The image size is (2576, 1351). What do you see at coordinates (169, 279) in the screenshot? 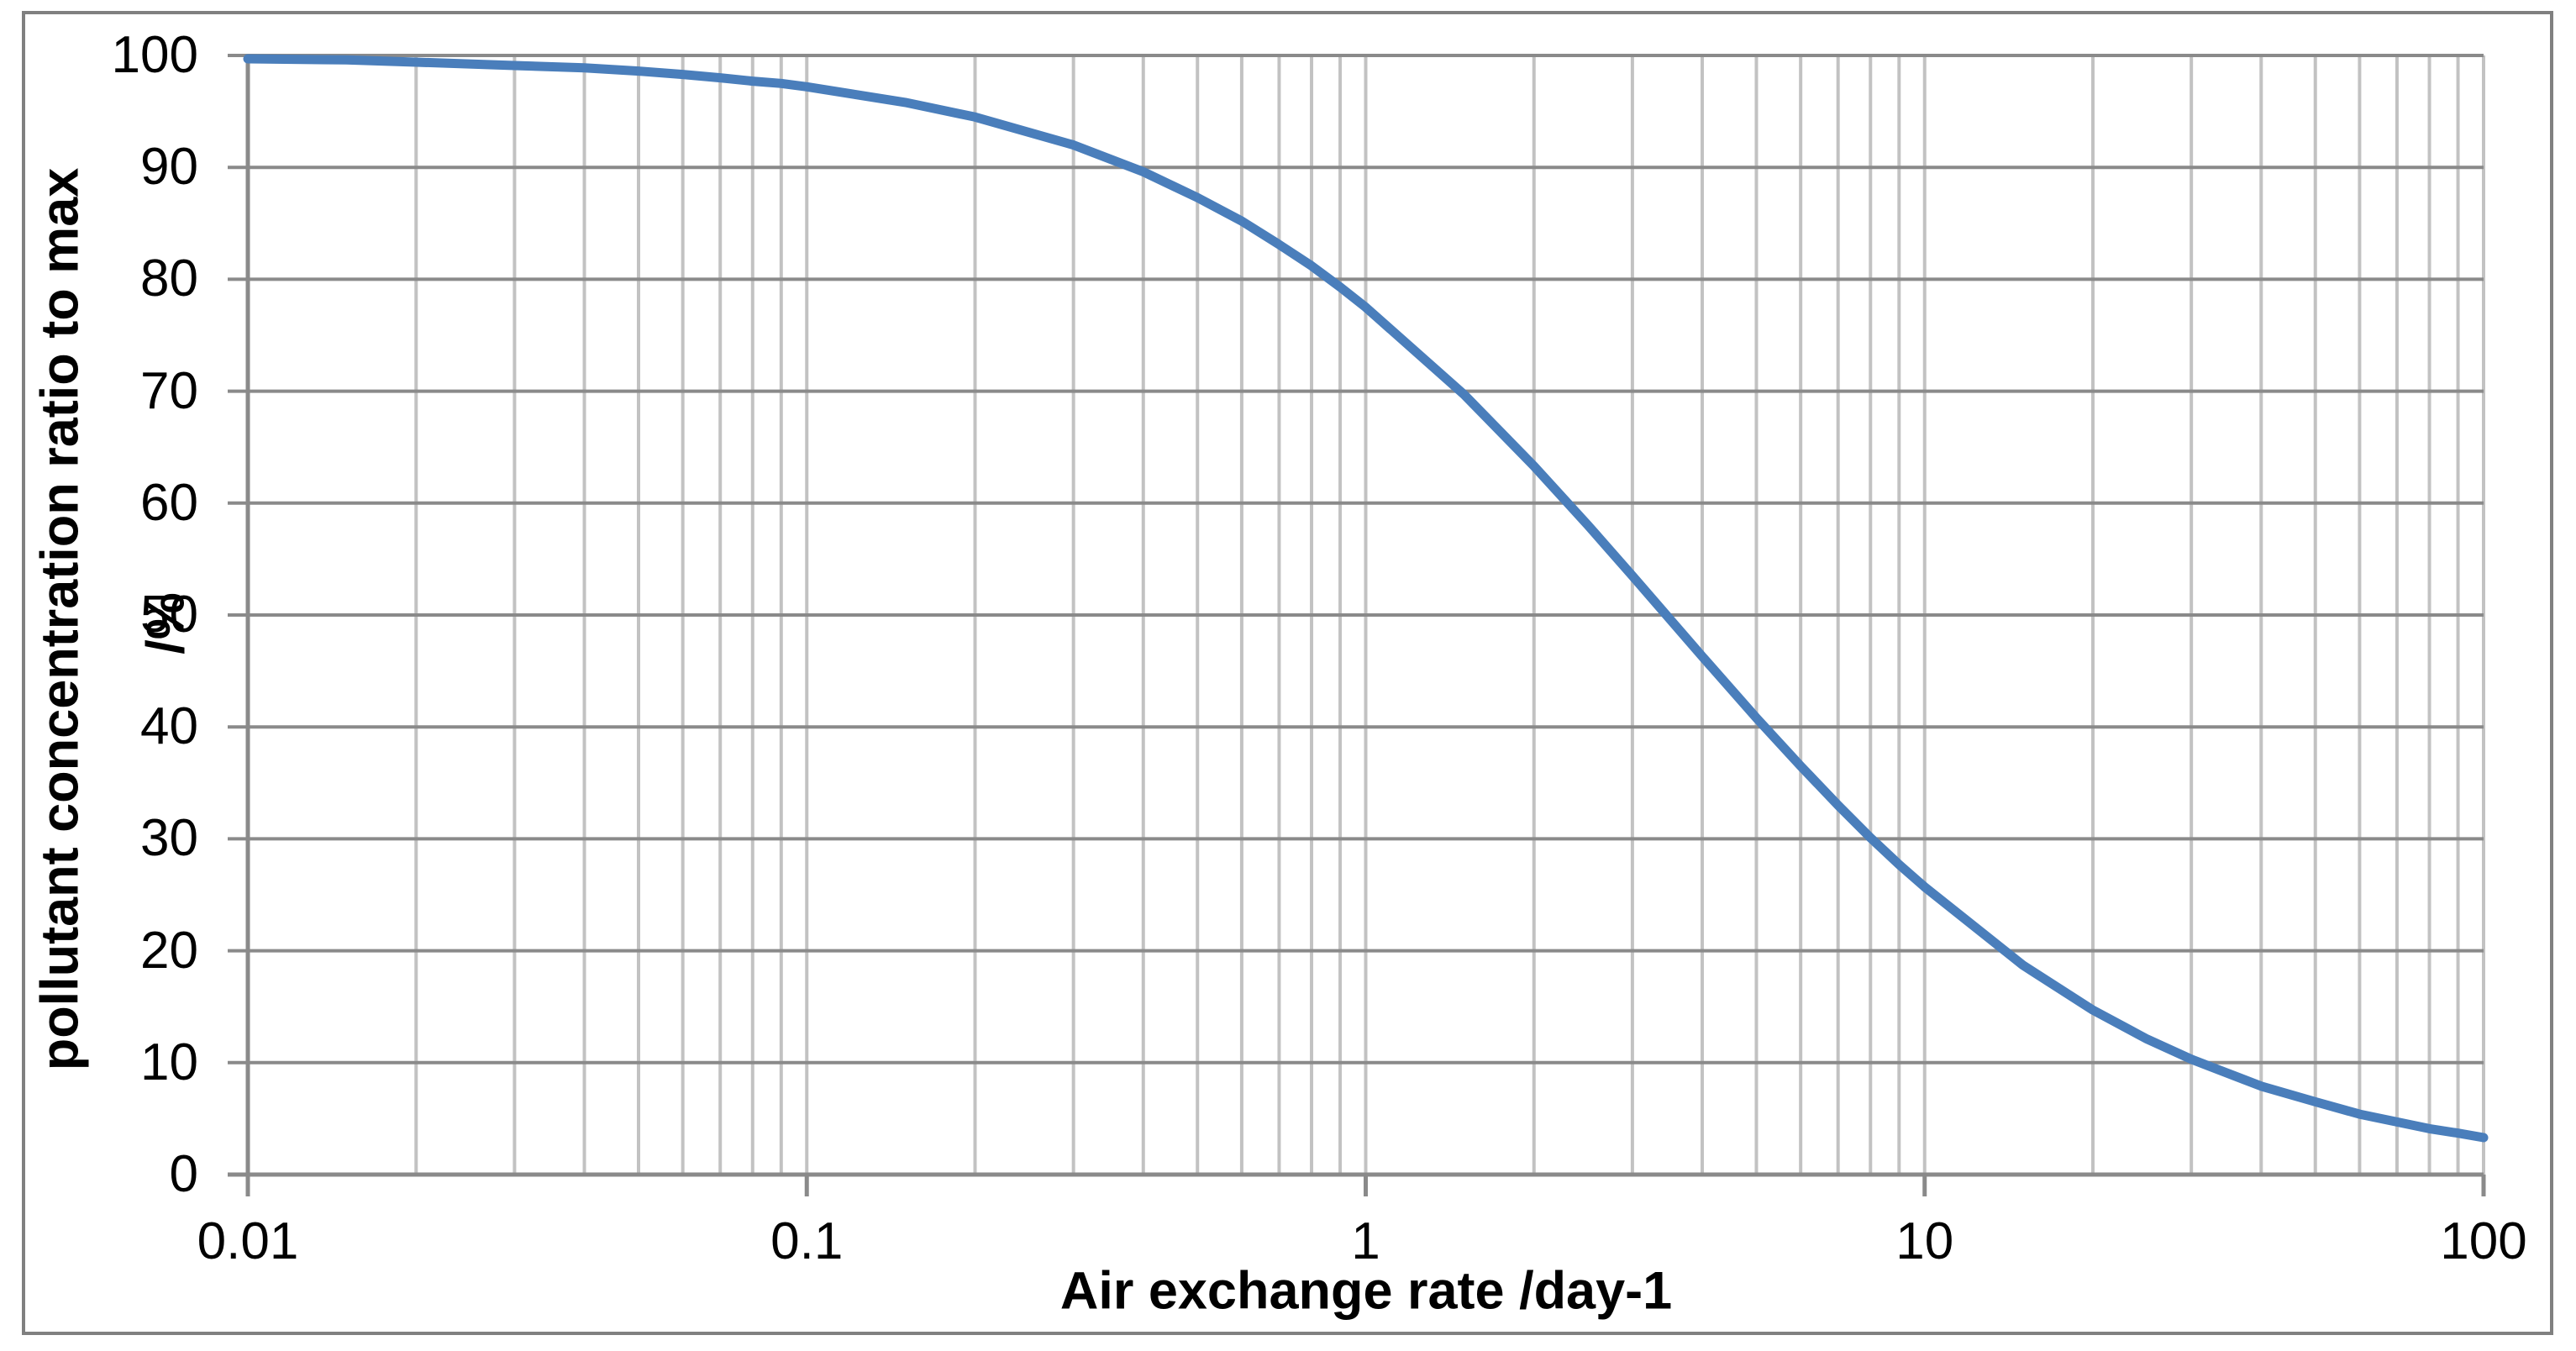
I see `y-tick-label: 80` at bounding box center [169, 279].